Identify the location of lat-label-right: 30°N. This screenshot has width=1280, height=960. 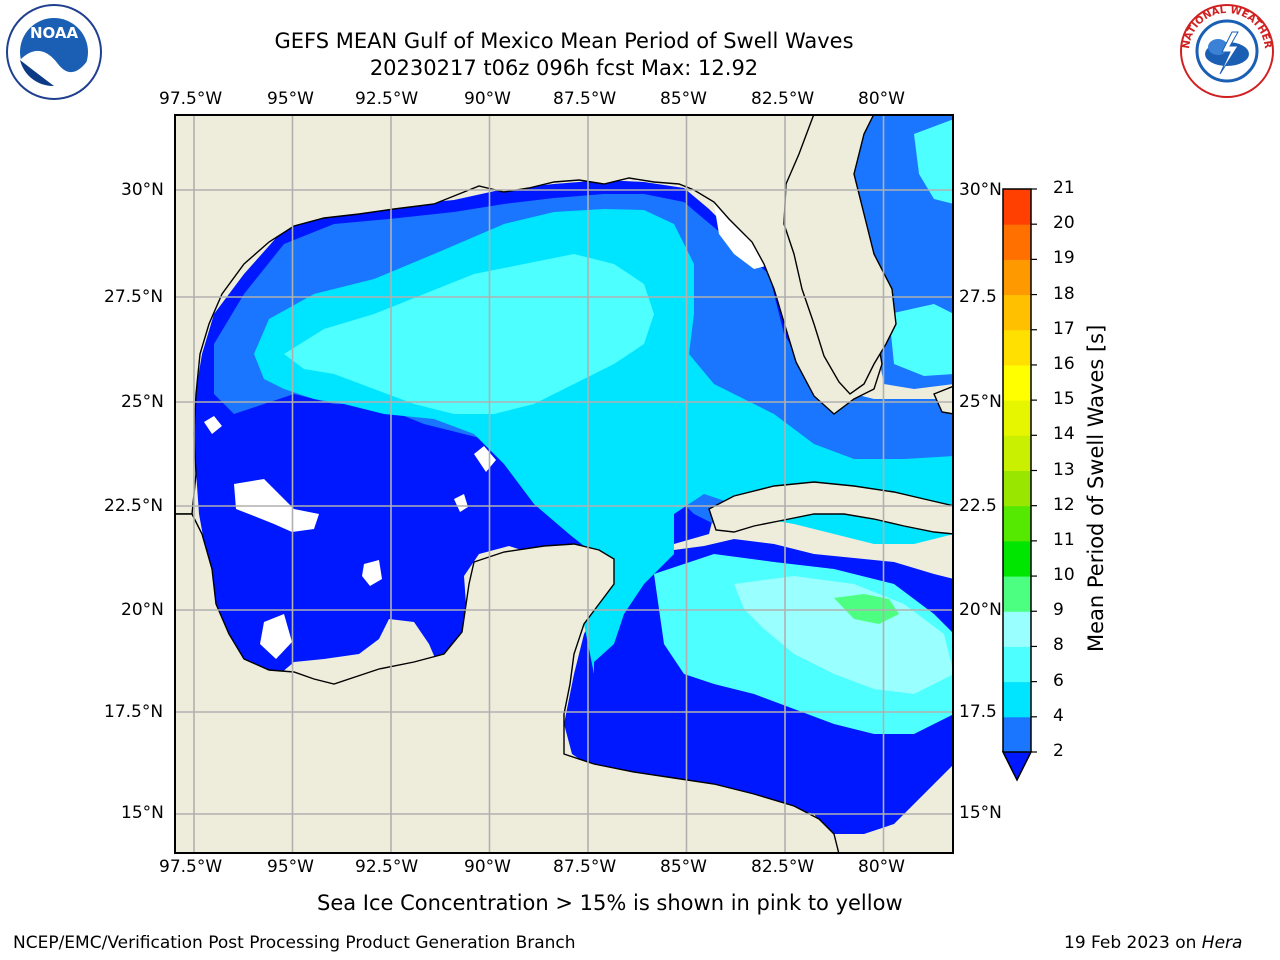
(980, 190).